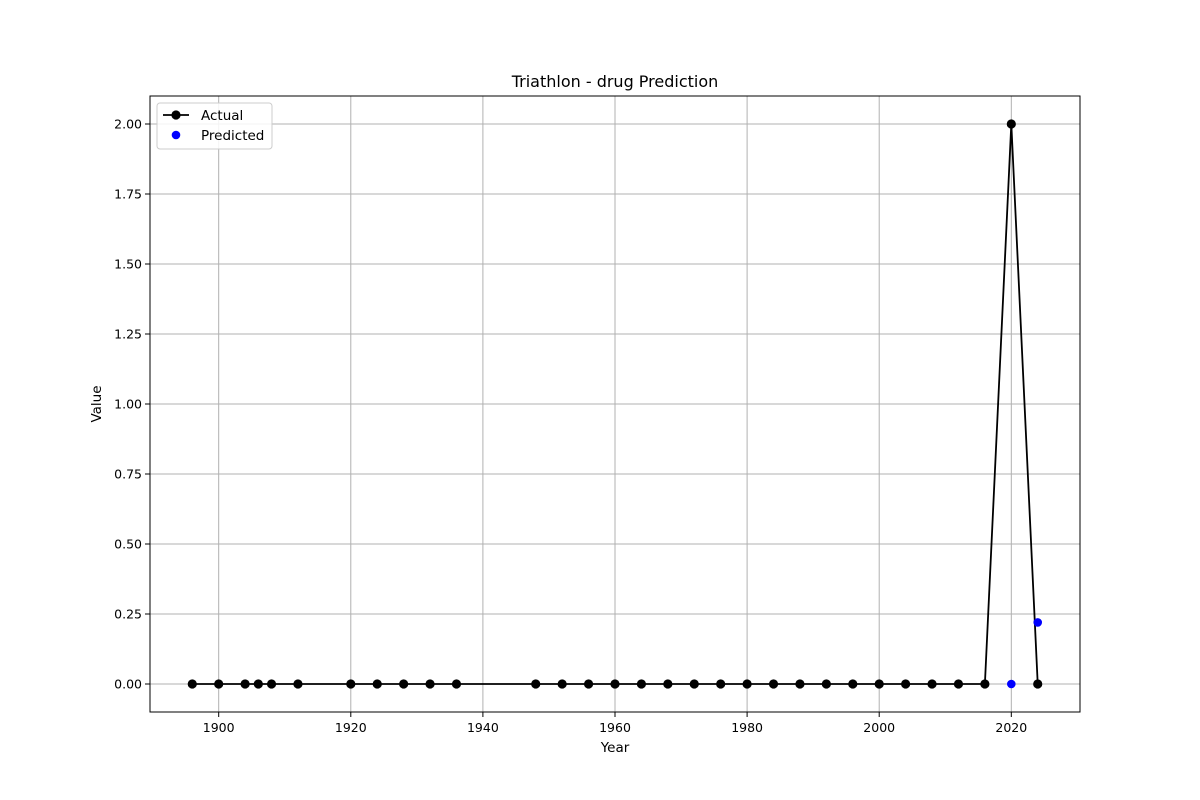 The image size is (1200, 800). What do you see at coordinates (128, 404) in the screenshot?
I see `y-tick-label: 1.00` at bounding box center [128, 404].